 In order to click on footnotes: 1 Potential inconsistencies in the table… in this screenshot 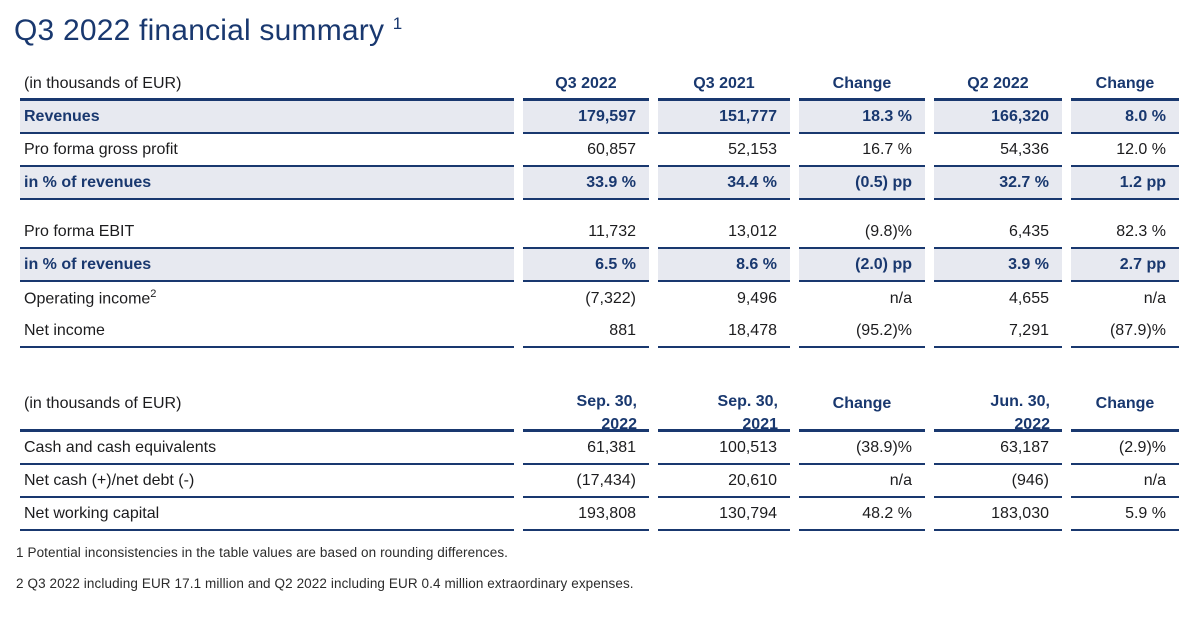, I will do `click(608, 568)`.